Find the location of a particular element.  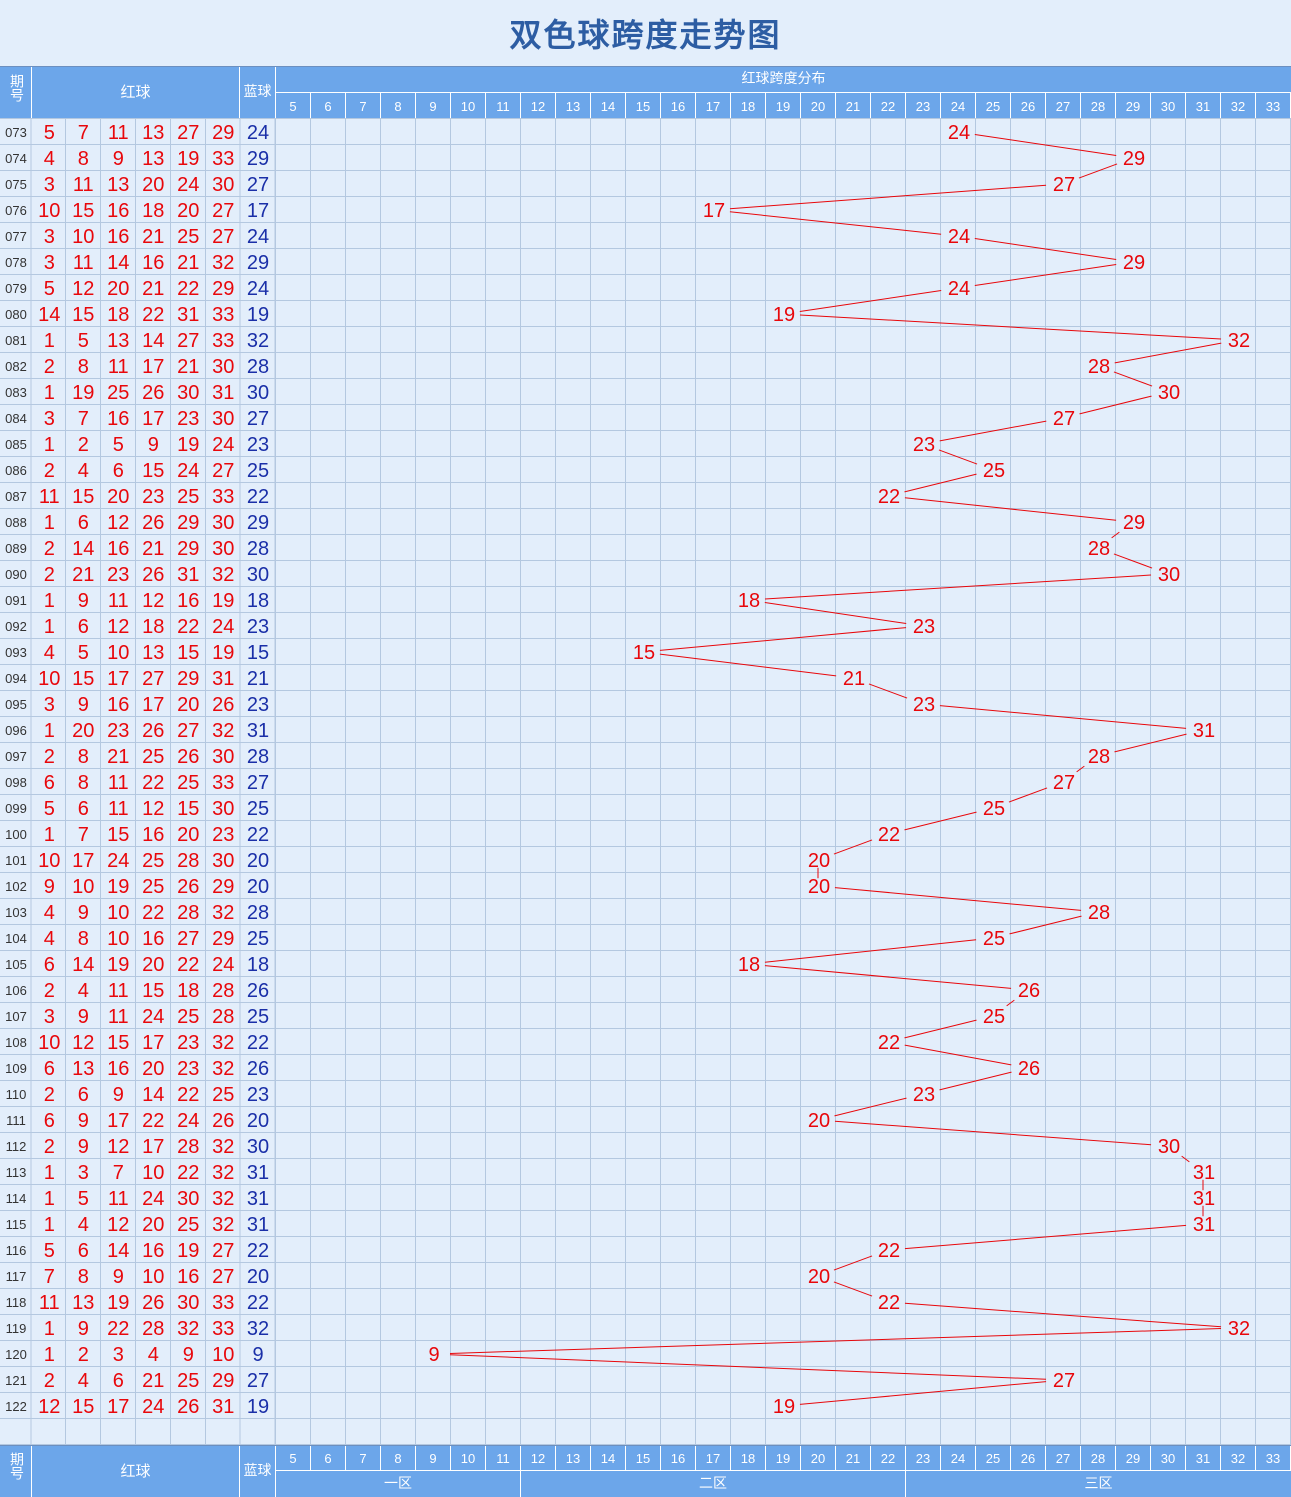

blue-ball-number: 19 is located at coordinates (258, 1407).